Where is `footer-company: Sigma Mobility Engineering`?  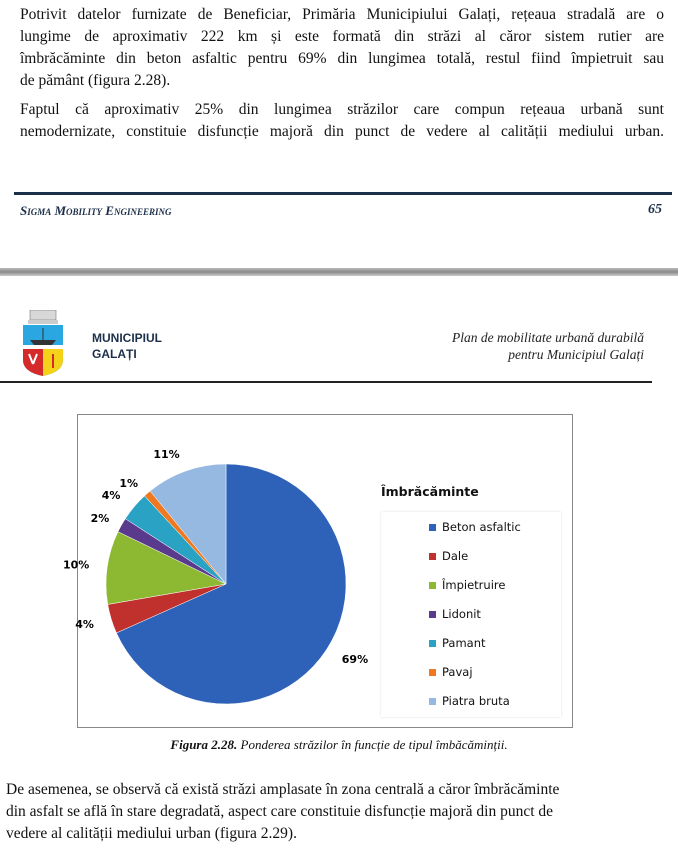
footer-company: Sigma Mobility Engineering is located at coordinates (96, 210).